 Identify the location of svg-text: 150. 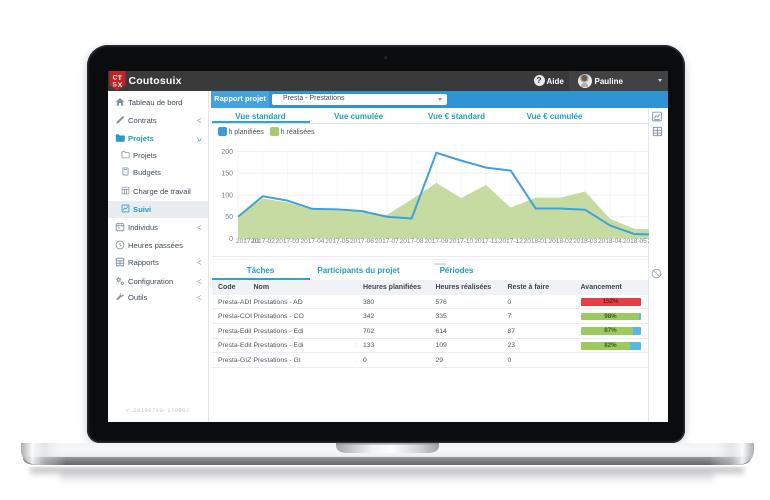
(227, 173).